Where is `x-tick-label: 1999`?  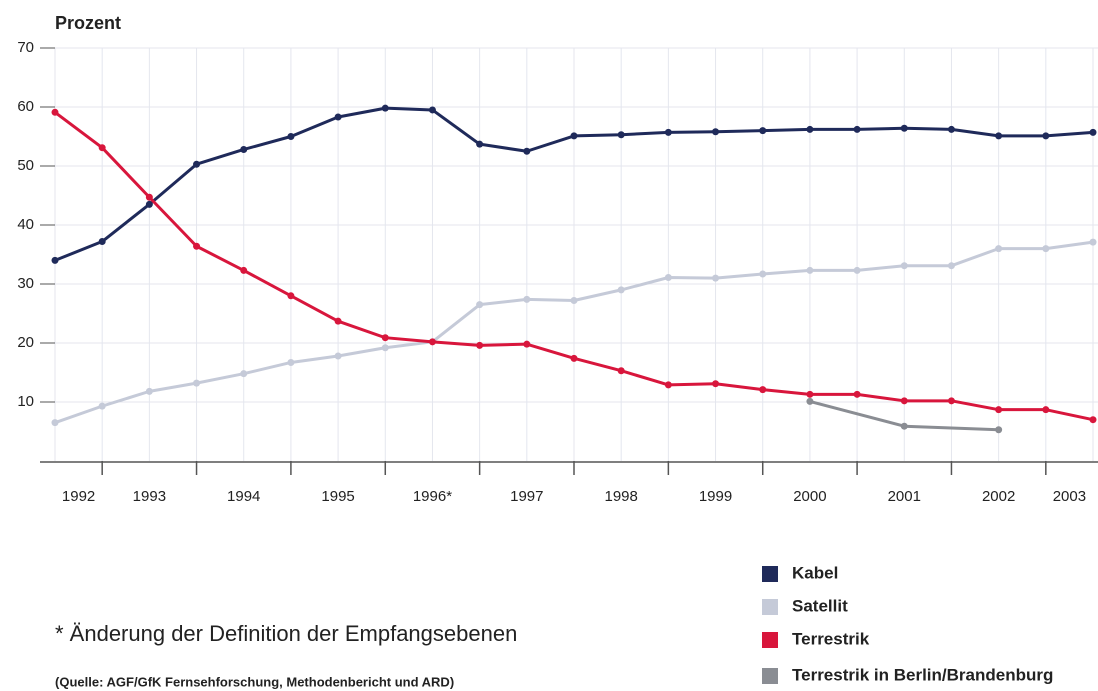 x-tick-label: 1999 is located at coordinates (715, 496).